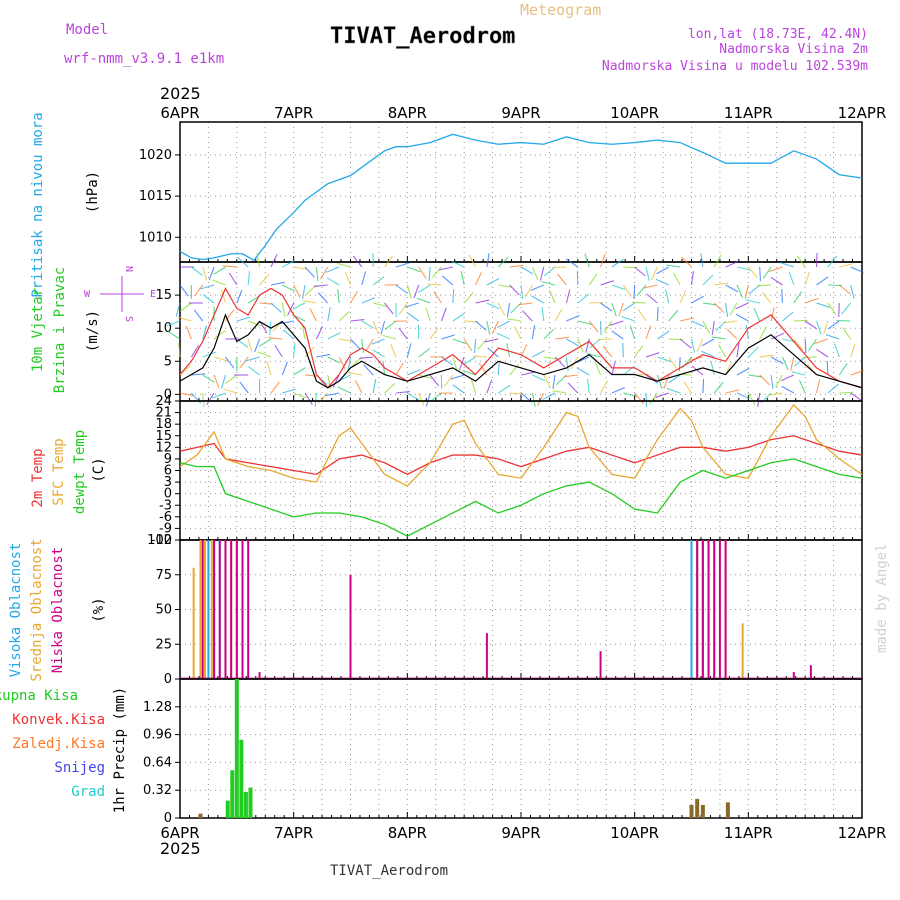 This screenshot has width=900, height=900. Describe the element at coordinates (180, 93) in the screenshot. I see `year-top: 2025` at that location.